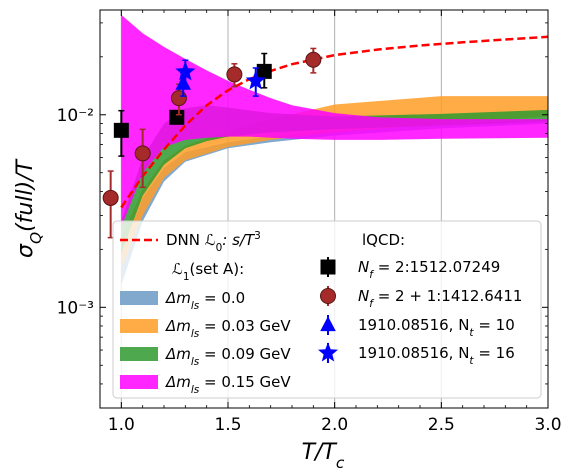 The width and height of the screenshot is (575, 475). What do you see at coordinates (75, 308) in the screenshot?
I see `y-tick-label: 10⁻³` at bounding box center [75, 308].